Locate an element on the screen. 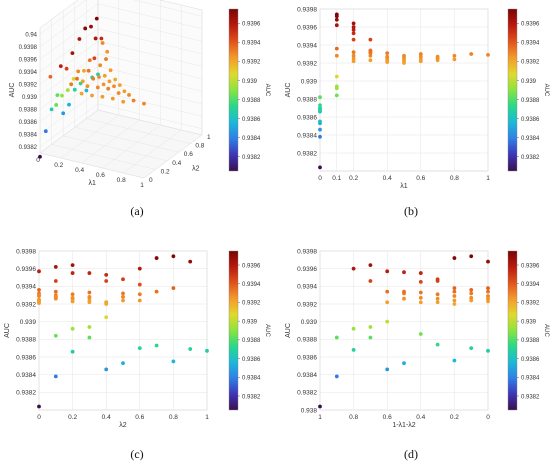  x-axis-label: 1-λ1-λ2 is located at coordinates (403, 425).